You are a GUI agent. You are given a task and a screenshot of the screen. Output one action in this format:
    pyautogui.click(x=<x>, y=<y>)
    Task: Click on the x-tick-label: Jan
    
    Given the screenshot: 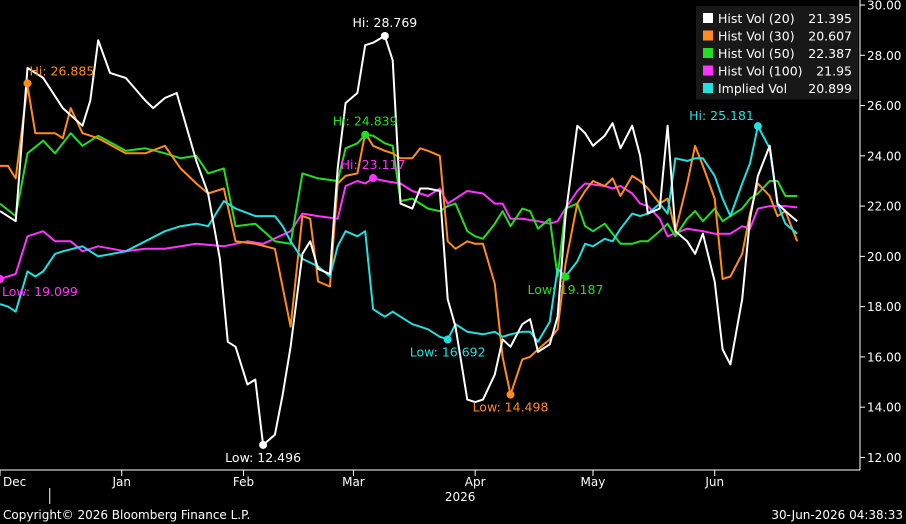 What is the action you would take?
    pyautogui.click(x=121, y=482)
    